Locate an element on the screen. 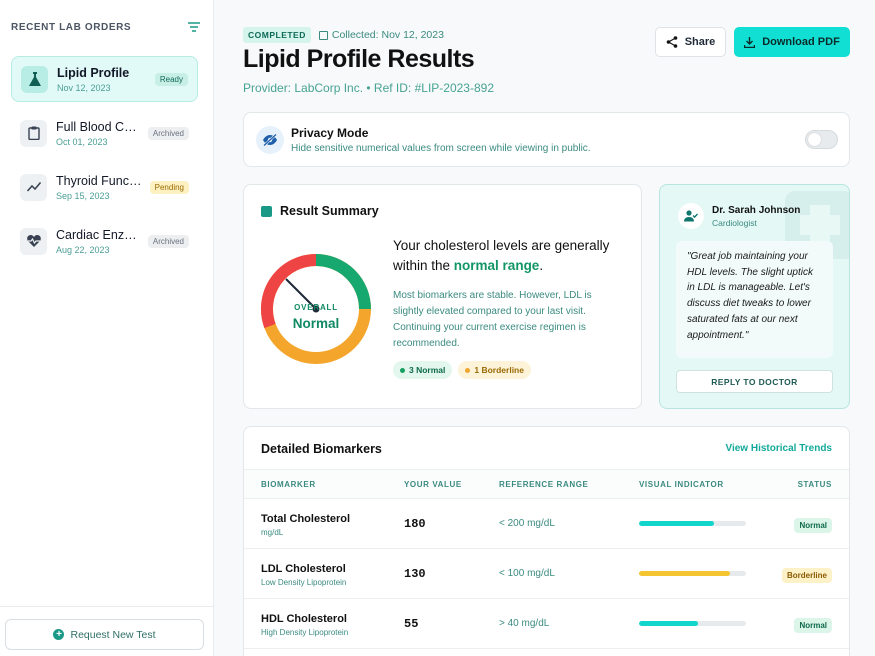  request-new-test-button: + Request New Test is located at coordinates (104, 634).